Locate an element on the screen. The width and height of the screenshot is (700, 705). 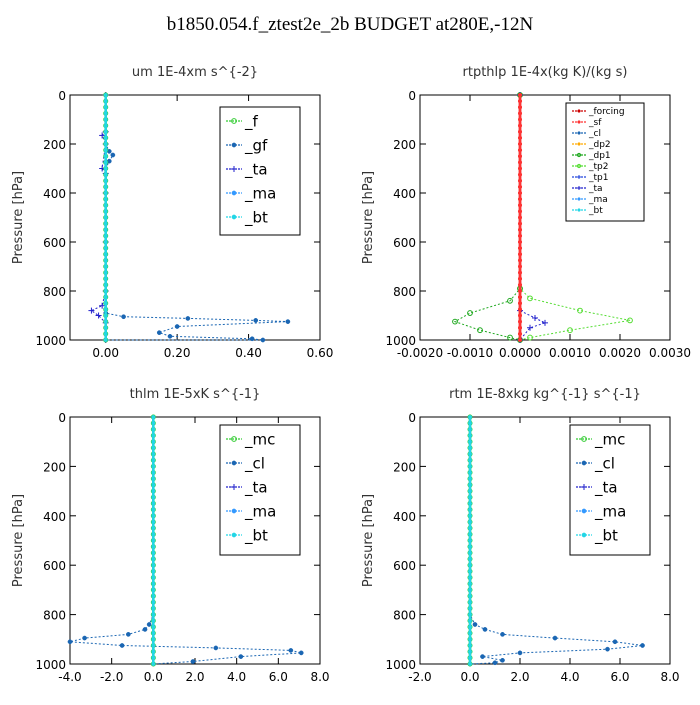
legend-label: _f is located at coordinates (251, 121).